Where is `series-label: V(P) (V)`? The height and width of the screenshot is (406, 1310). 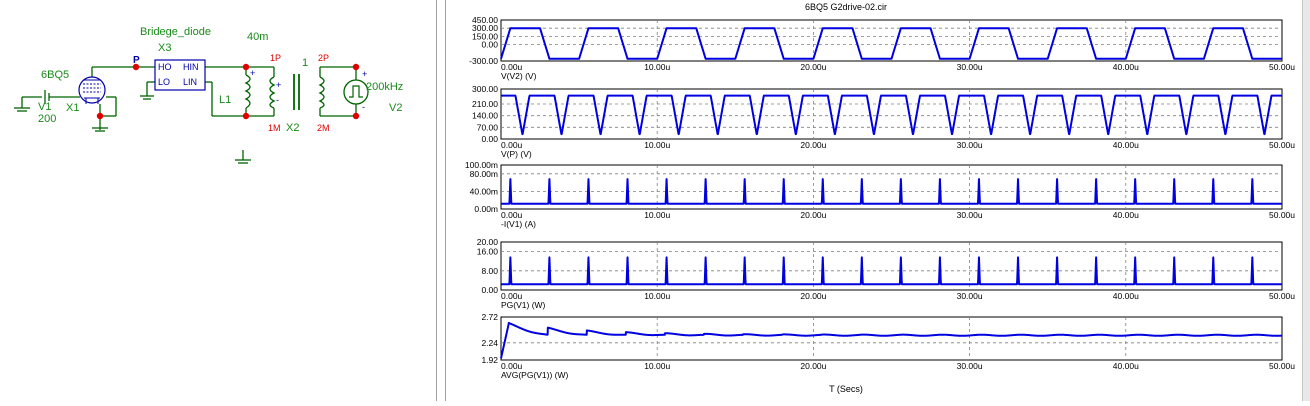
series-label: V(P) (V) is located at coordinates (516, 154).